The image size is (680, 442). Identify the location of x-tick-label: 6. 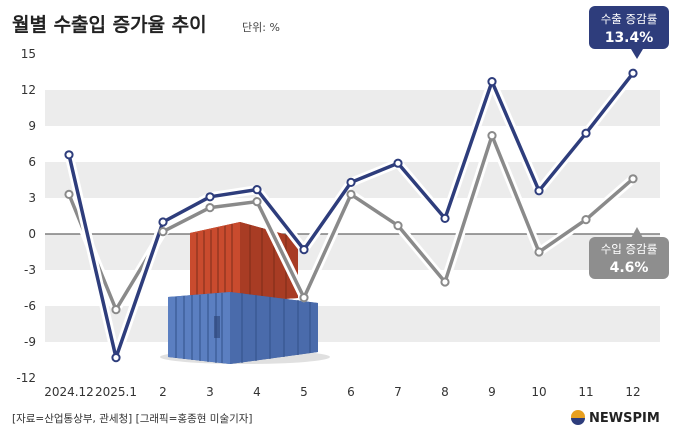
(351, 392).